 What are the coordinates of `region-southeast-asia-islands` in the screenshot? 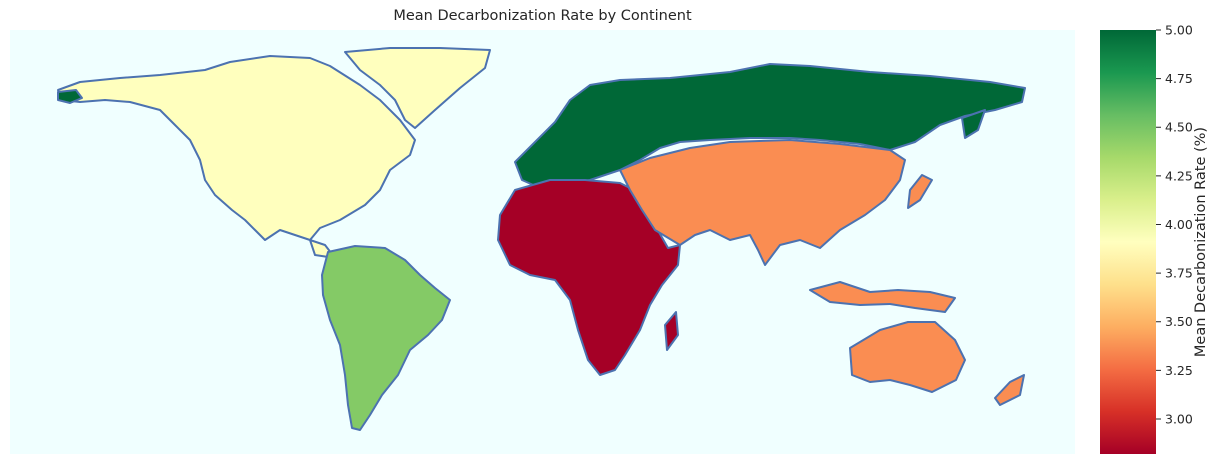 It's located at (882, 297).